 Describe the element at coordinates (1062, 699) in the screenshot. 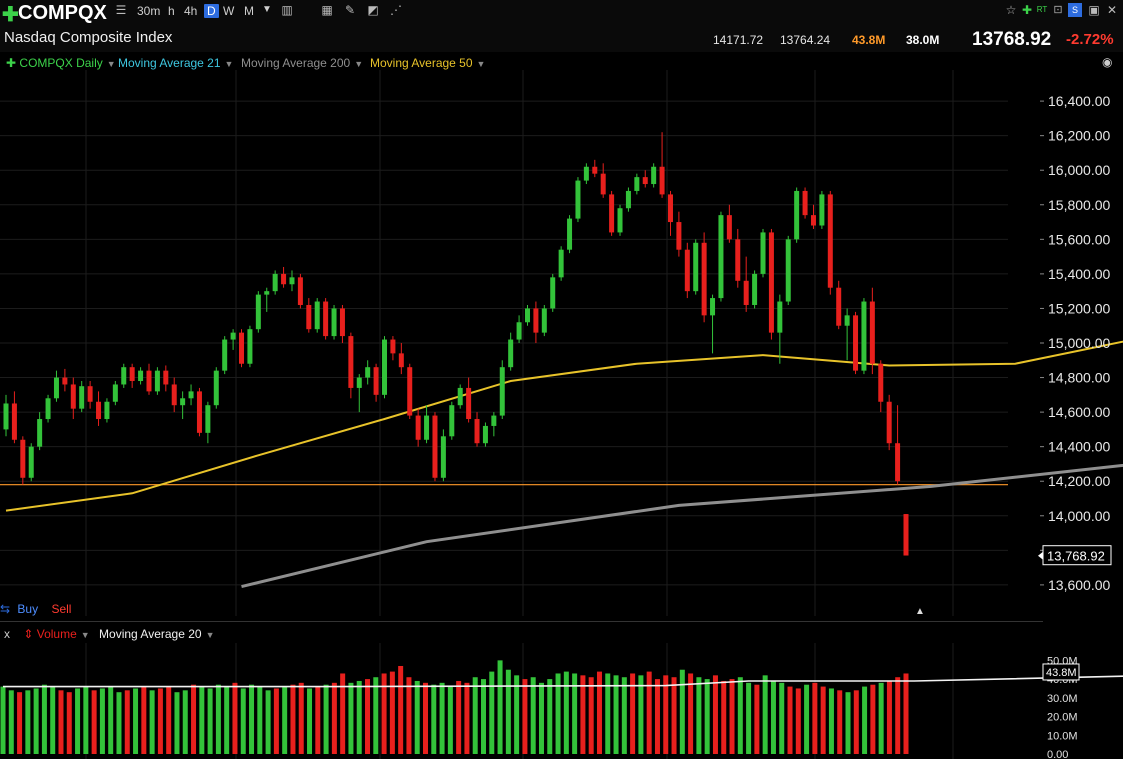

I see `volume-tick-label: 30.0M` at that location.